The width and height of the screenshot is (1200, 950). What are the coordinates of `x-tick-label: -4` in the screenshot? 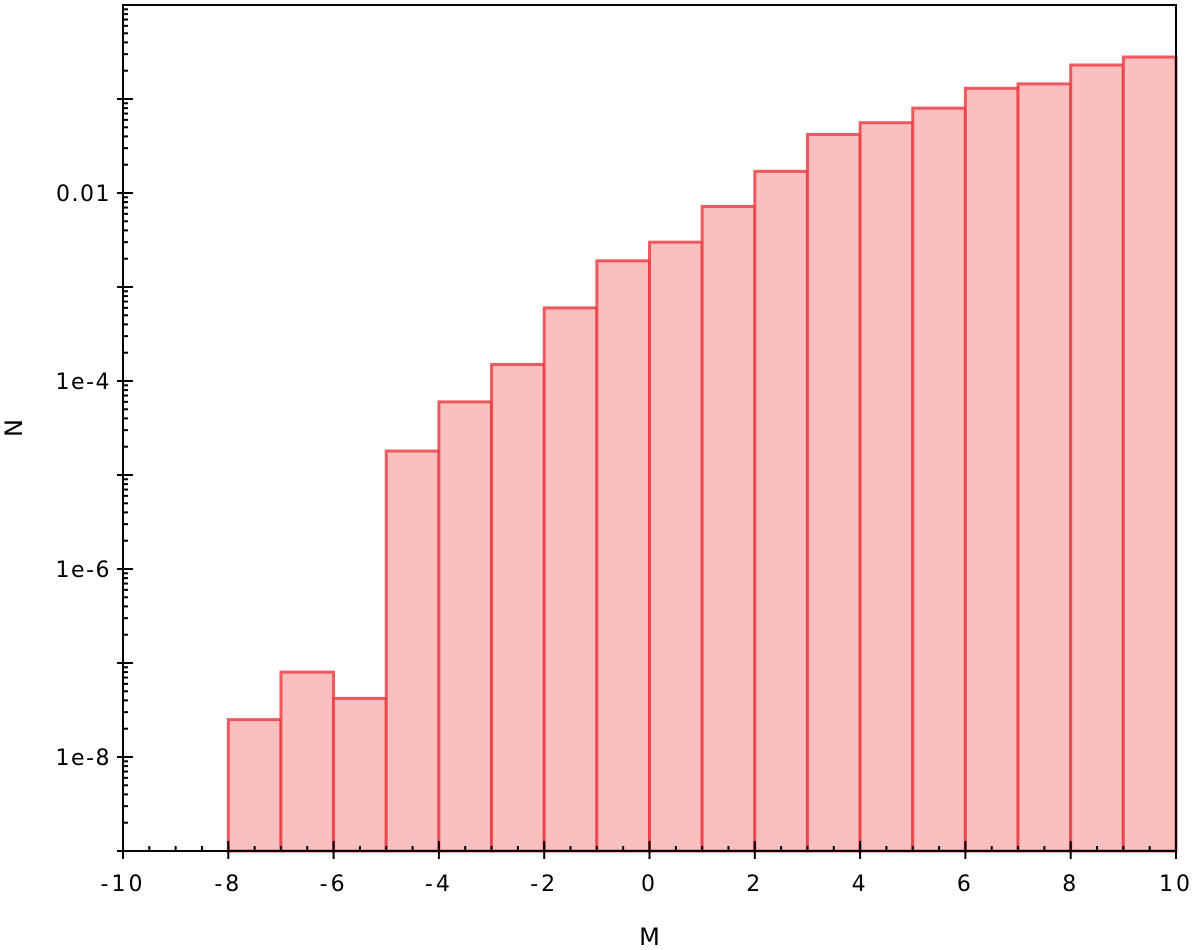 It's located at (439, 884).